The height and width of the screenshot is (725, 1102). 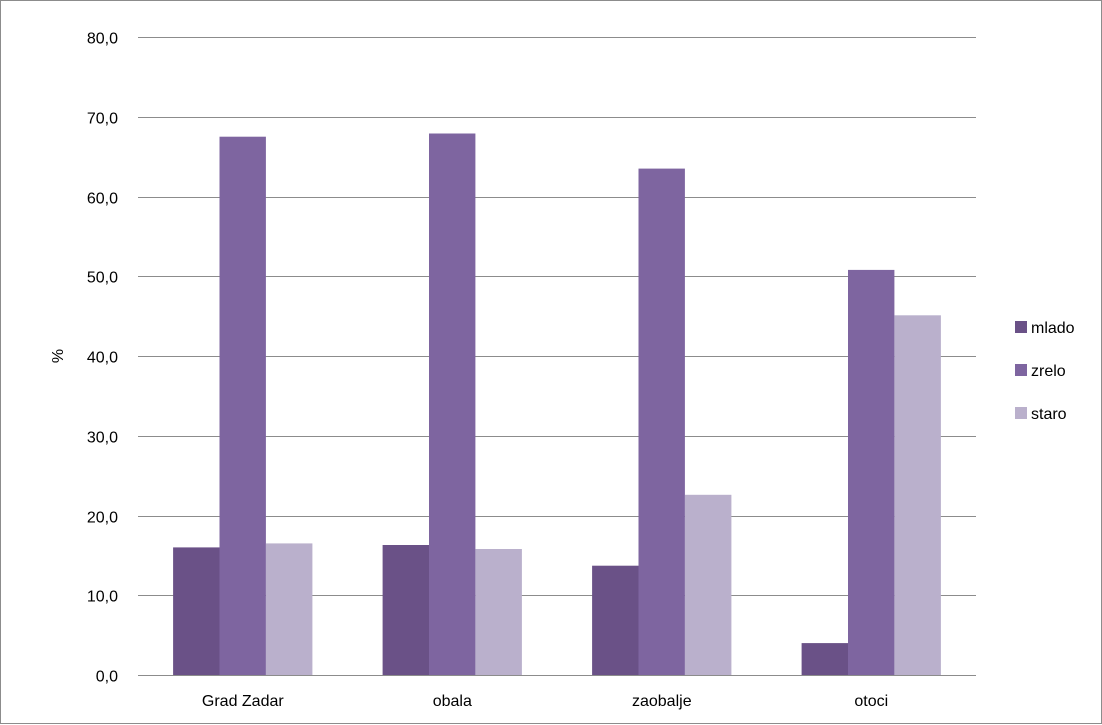 I want to click on legend-swatch-staro, so click(x=1021, y=413).